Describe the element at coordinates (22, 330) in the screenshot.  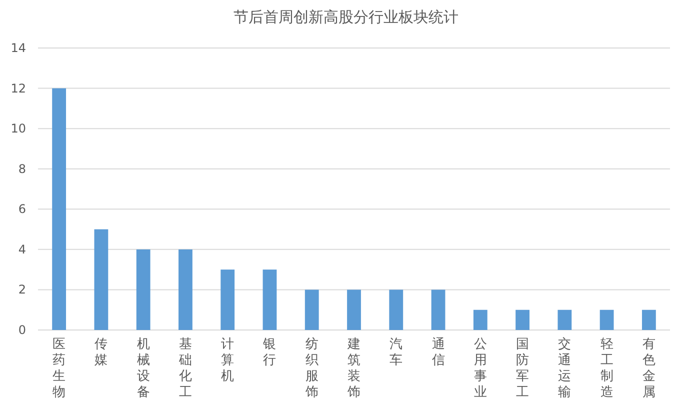
I see `y-tick-label: 0` at that location.